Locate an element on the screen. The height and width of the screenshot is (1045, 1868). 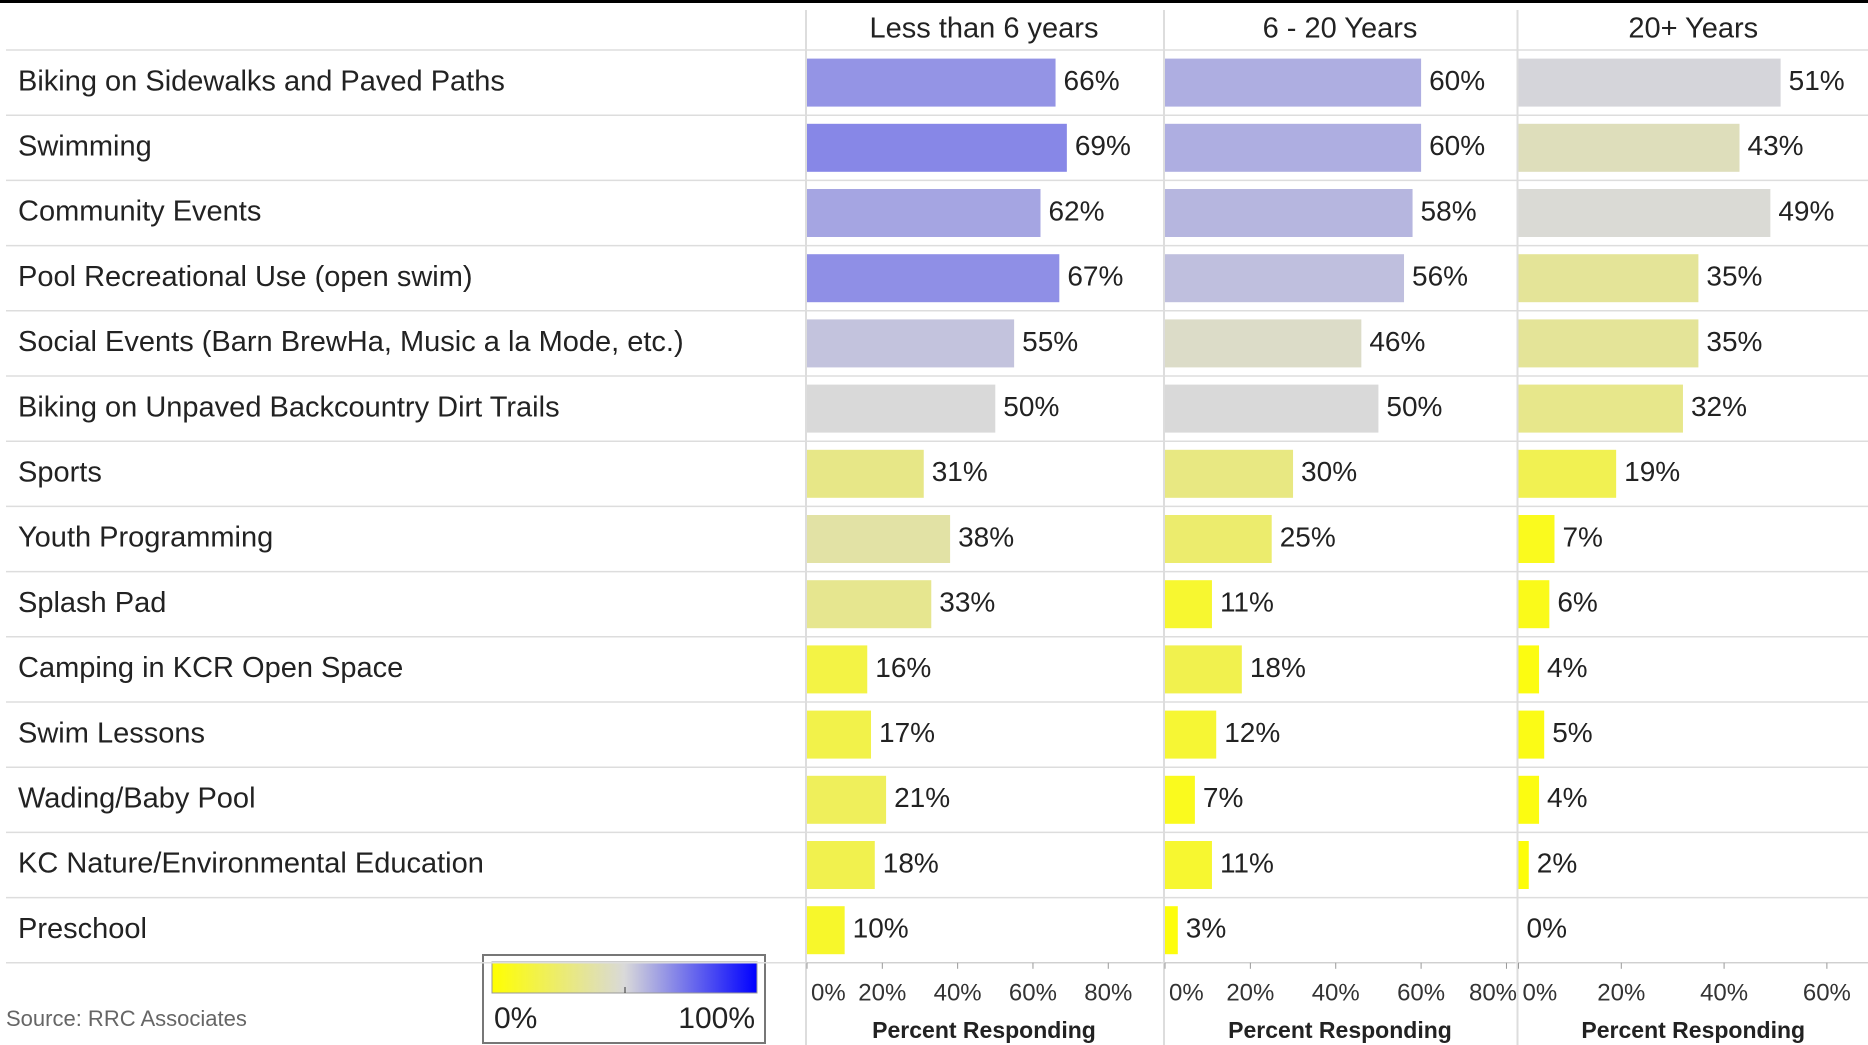
category-label: Swimming is located at coordinates (85, 146).